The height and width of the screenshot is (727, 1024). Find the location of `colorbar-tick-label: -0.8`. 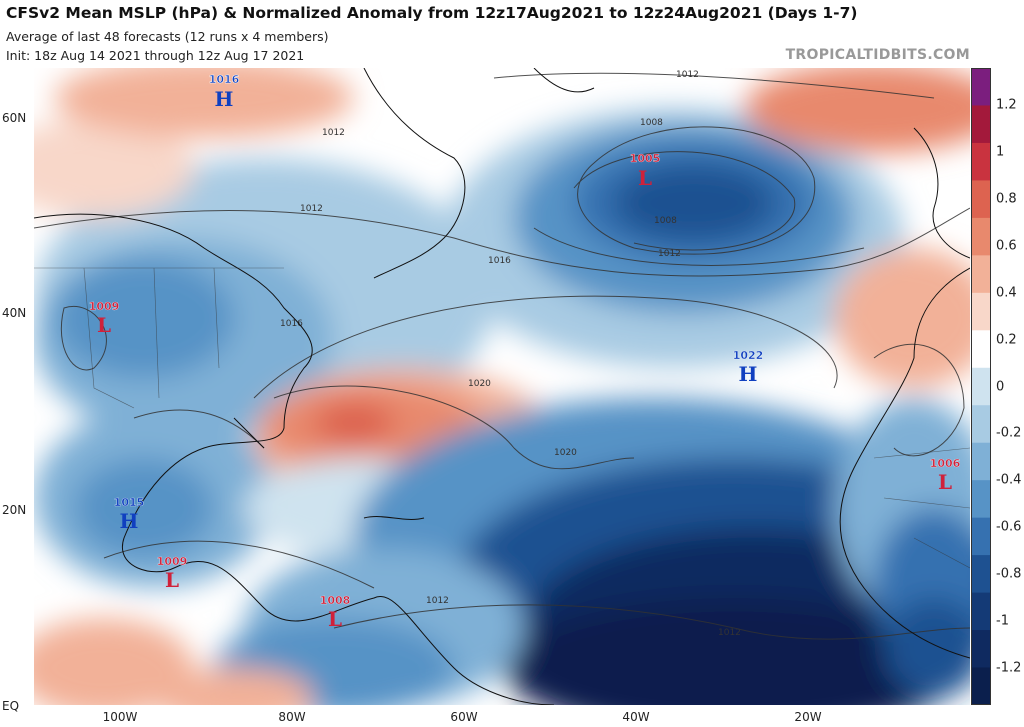

colorbar-tick-label: -0.8 is located at coordinates (1009, 574).